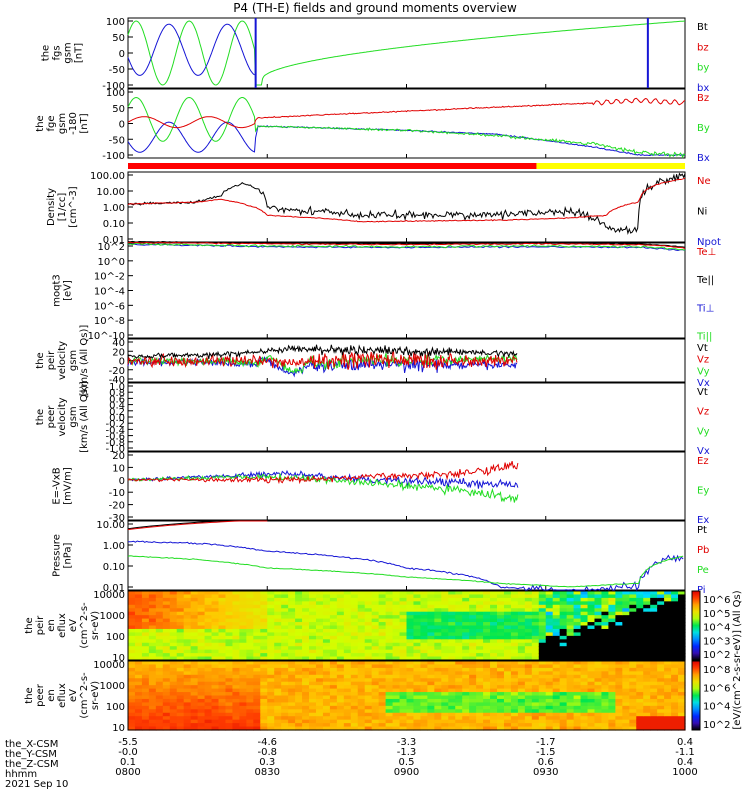 Image resolution: width=750 pixels, height=800 pixels. I want to click on legend-6-Vt: Vt, so click(702, 392).